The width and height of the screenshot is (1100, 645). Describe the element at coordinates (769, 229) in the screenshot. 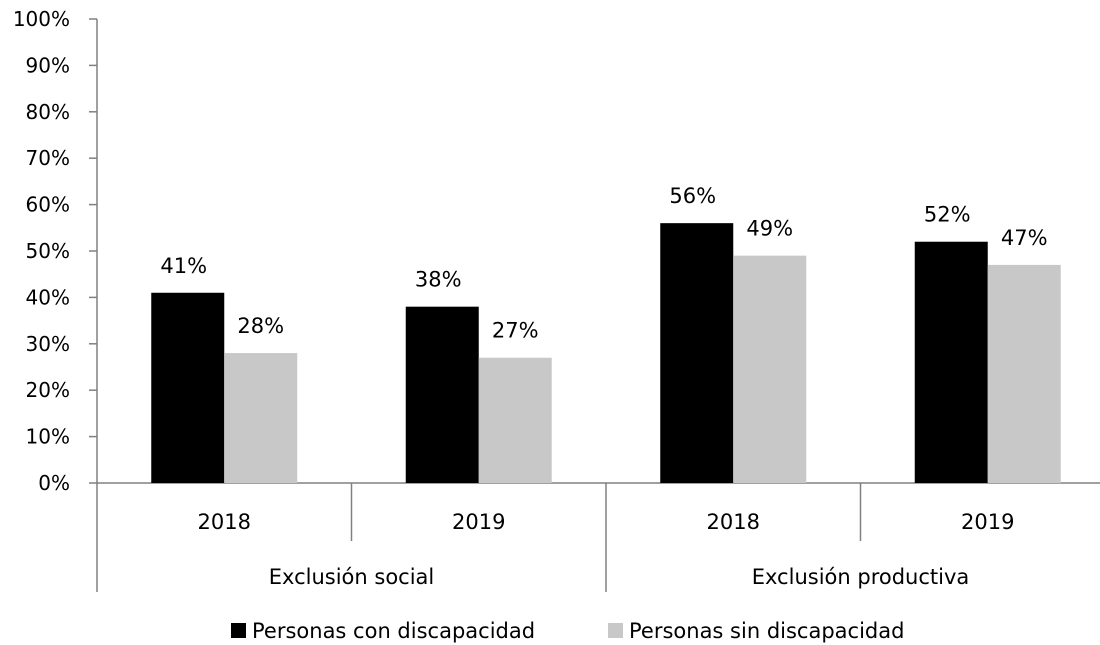

I see `data-label: 49%` at that location.